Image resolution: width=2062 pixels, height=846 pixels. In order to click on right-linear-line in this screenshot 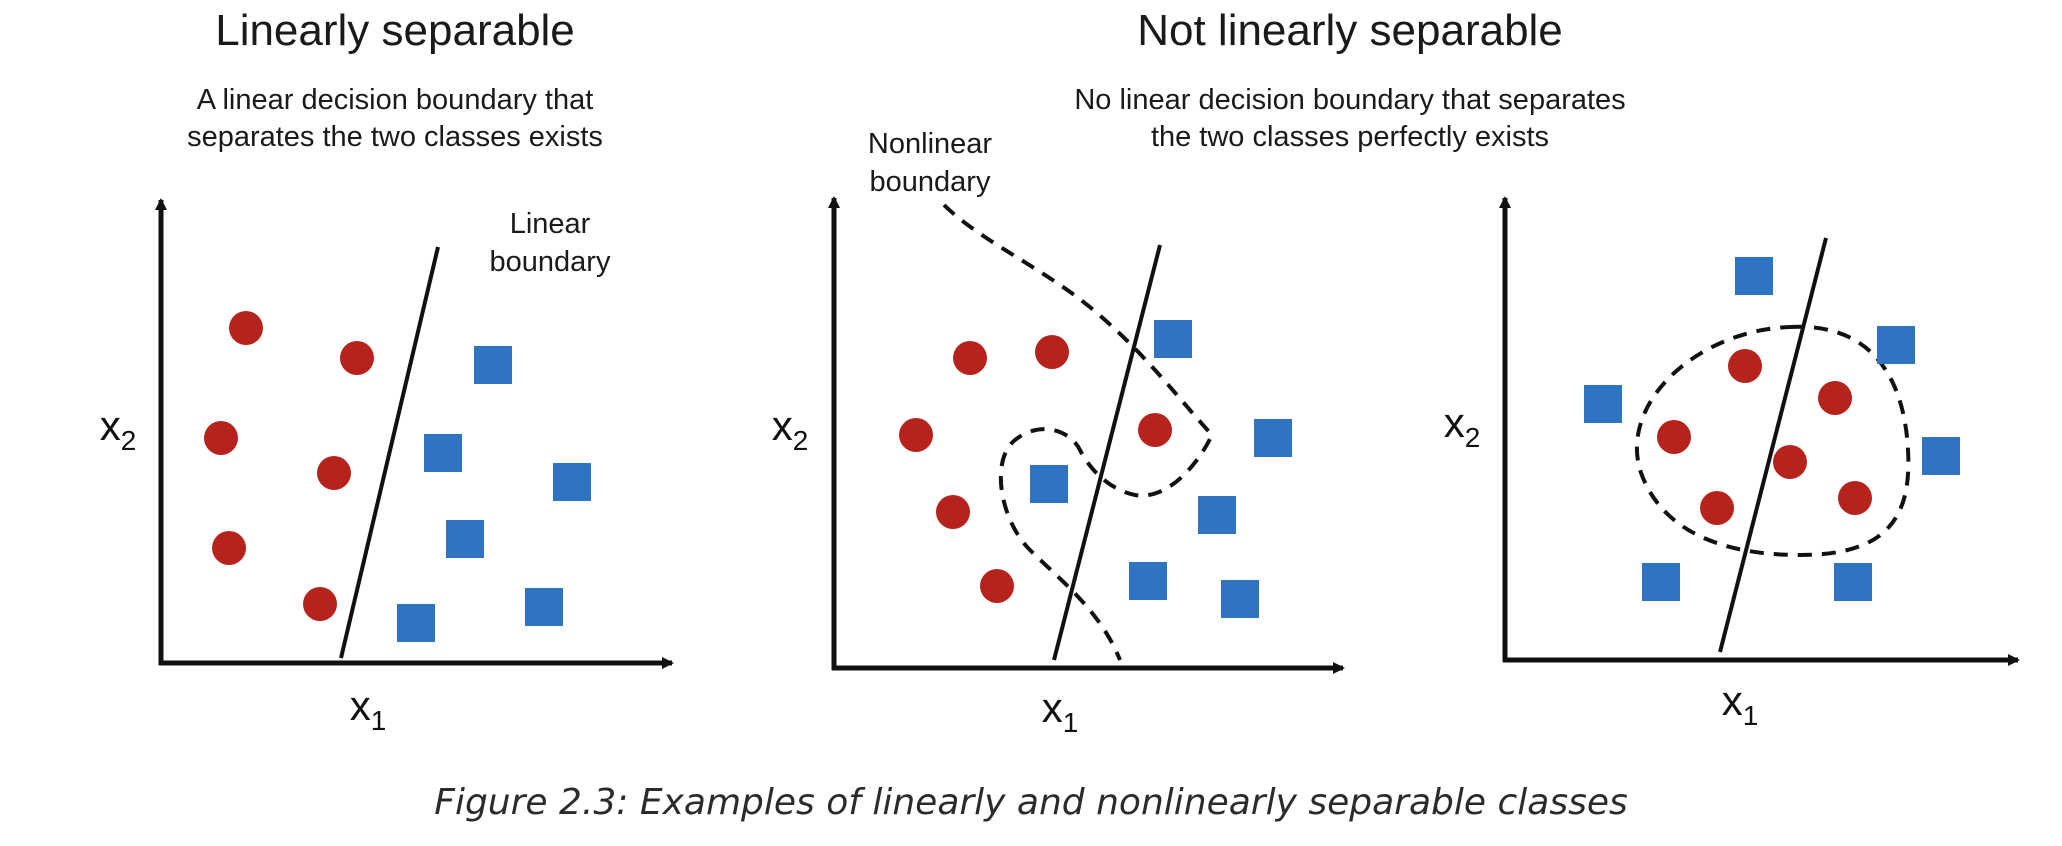, I will do `click(1773, 445)`.